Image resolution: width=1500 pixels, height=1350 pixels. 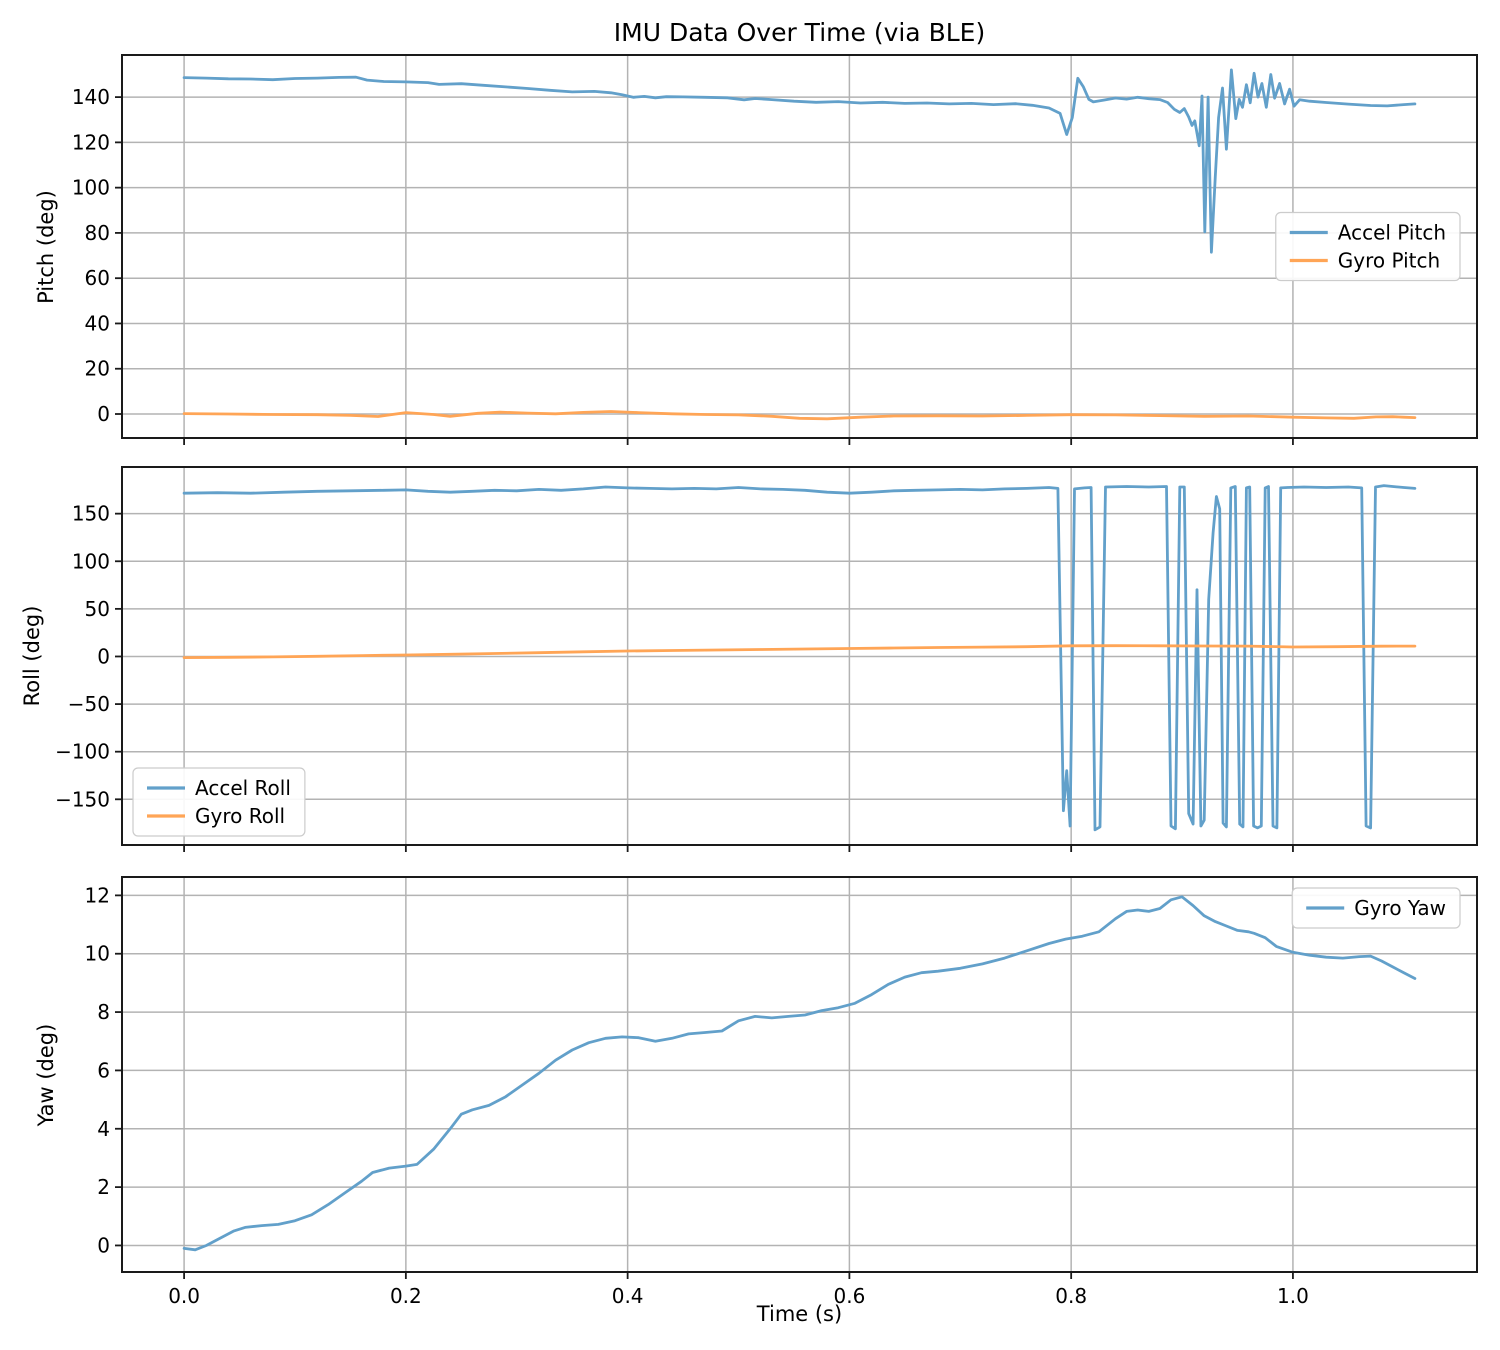 What do you see at coordinates (1389, 261) in the screenshot?
I see `legend-entry-label: Gyro Pitch` at bounding box center [1389, 261].